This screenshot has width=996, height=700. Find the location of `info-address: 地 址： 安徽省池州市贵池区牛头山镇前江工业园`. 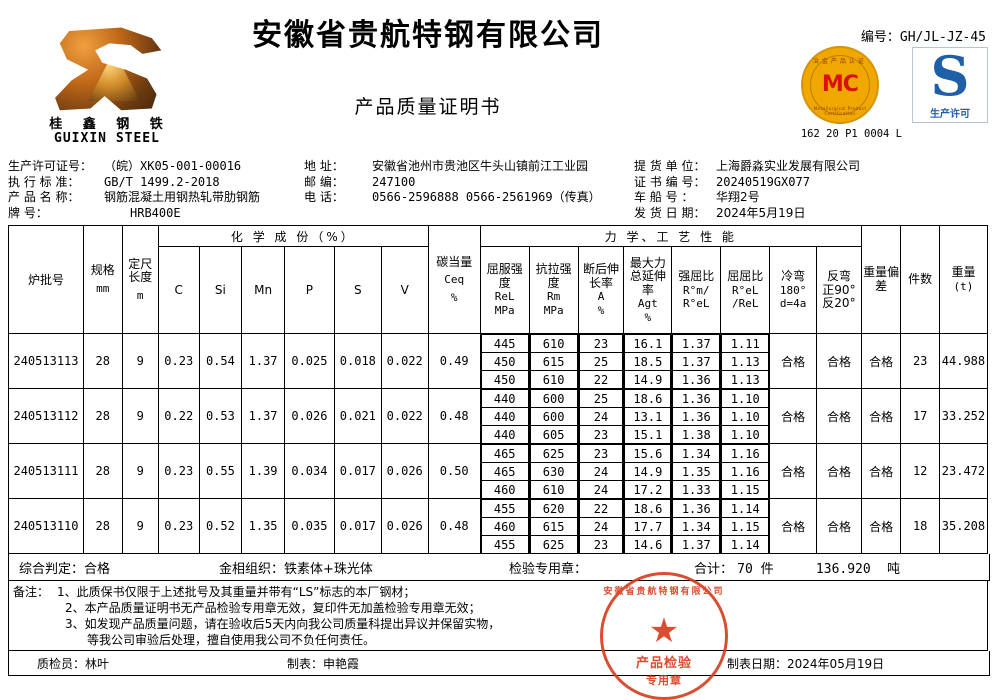

info-address: 地 址： 安徽省池州市贵池区牛头山镇前江工业园 is located at coordinates (469, 167).